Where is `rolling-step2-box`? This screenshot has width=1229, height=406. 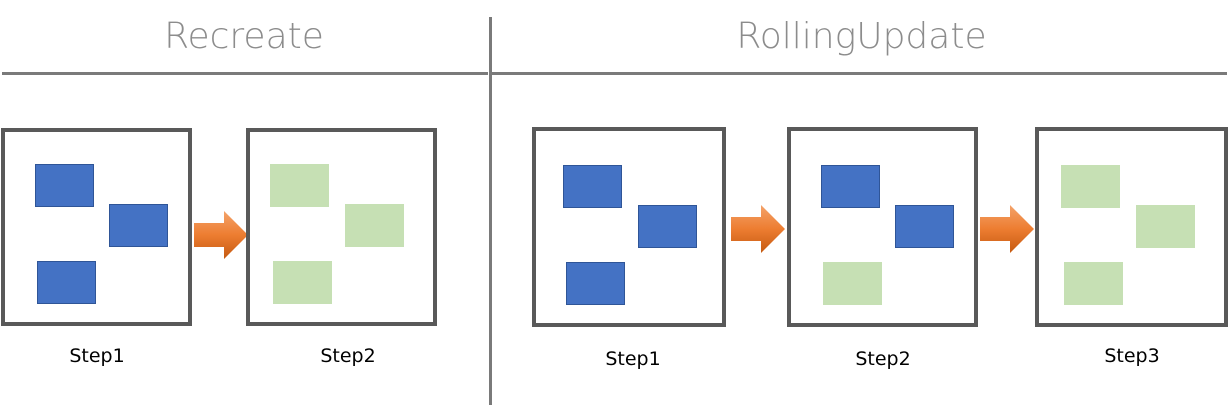 rolling-step2-box is located at coordinates (882, 227).